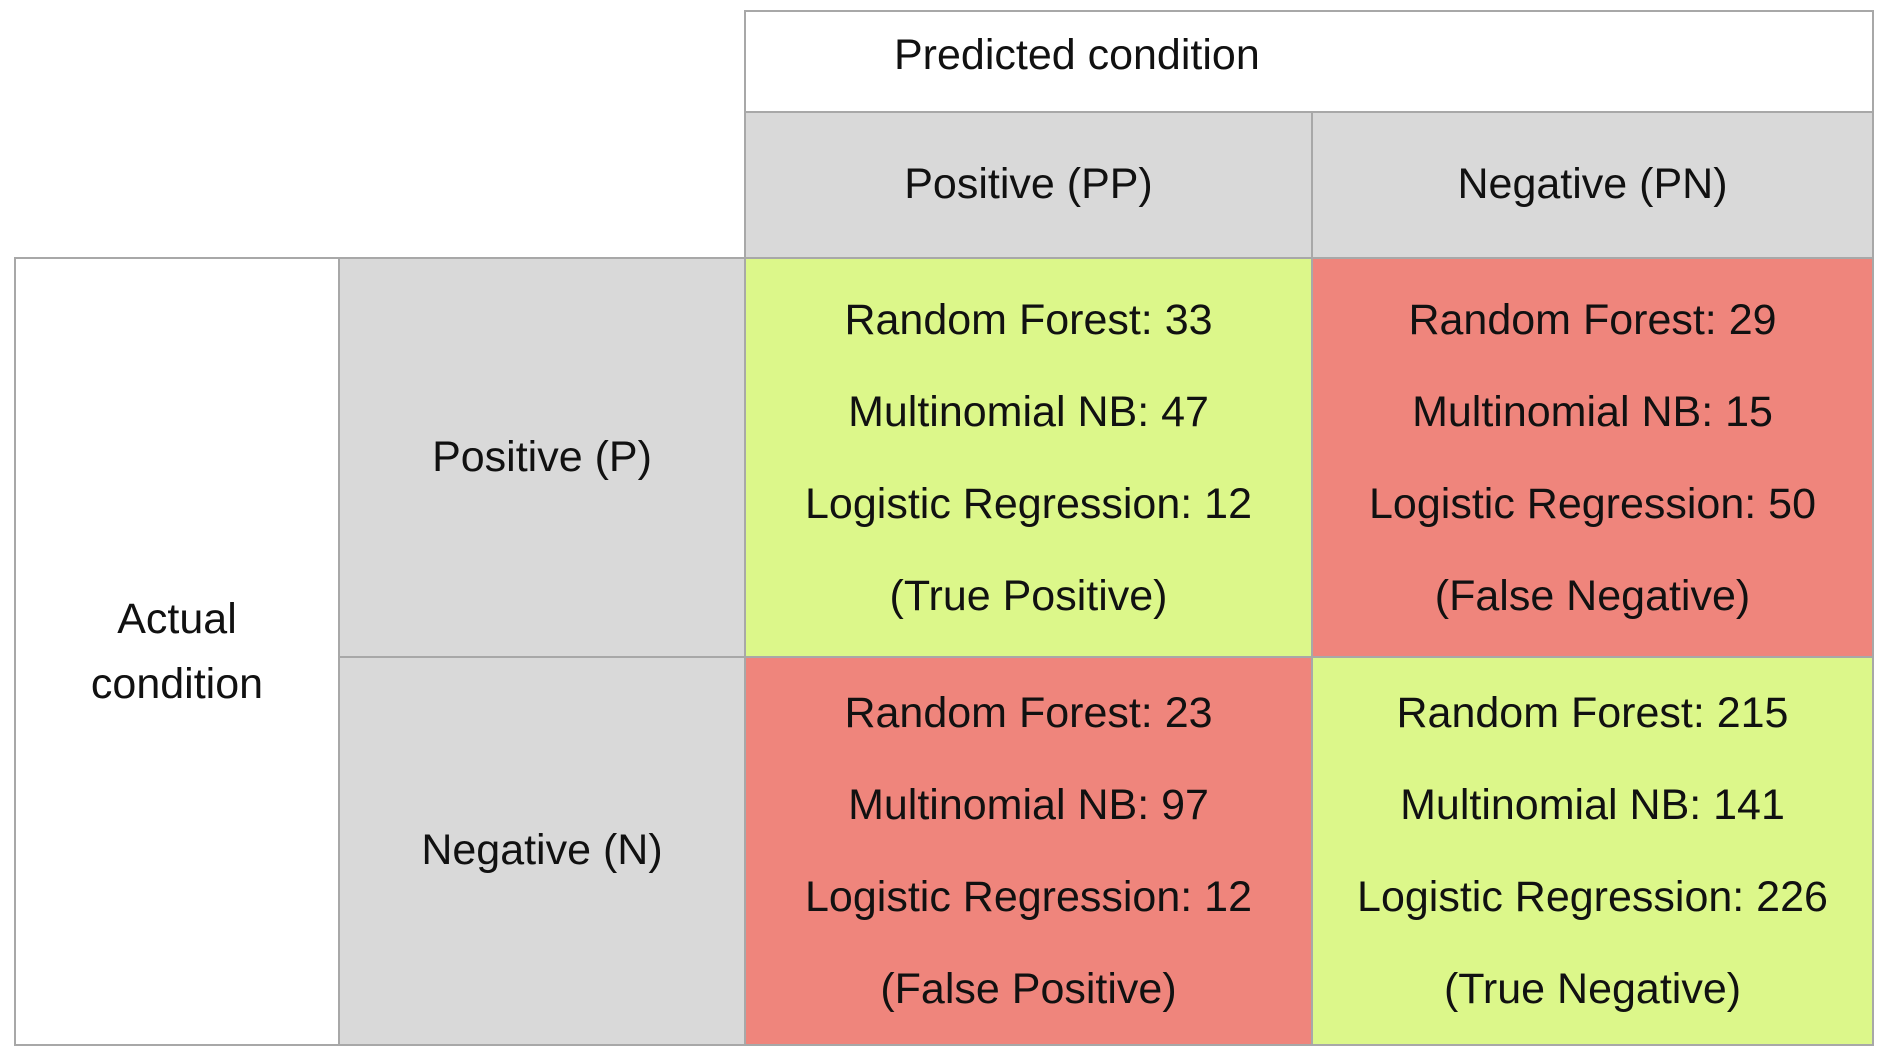 The image size is (1878, 1052). Describe the element at coordinates (1309, 61) in the screenshot. I see `predicted-condition-header: Predicted condition` at that location.